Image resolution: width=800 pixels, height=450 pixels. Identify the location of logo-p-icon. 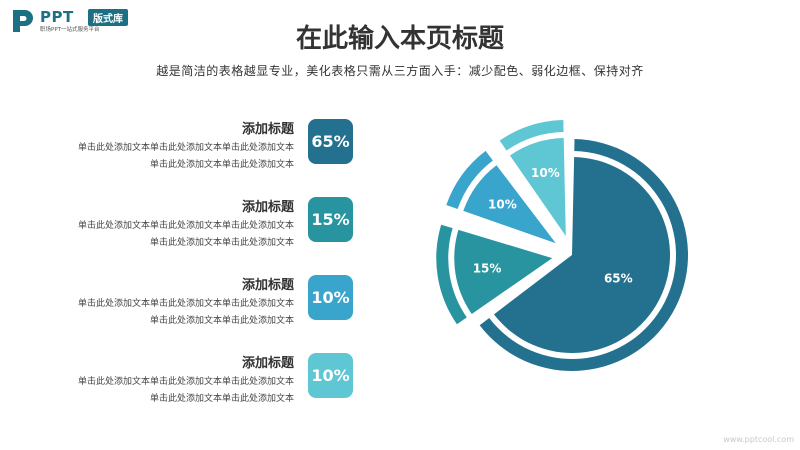
(23, 21).